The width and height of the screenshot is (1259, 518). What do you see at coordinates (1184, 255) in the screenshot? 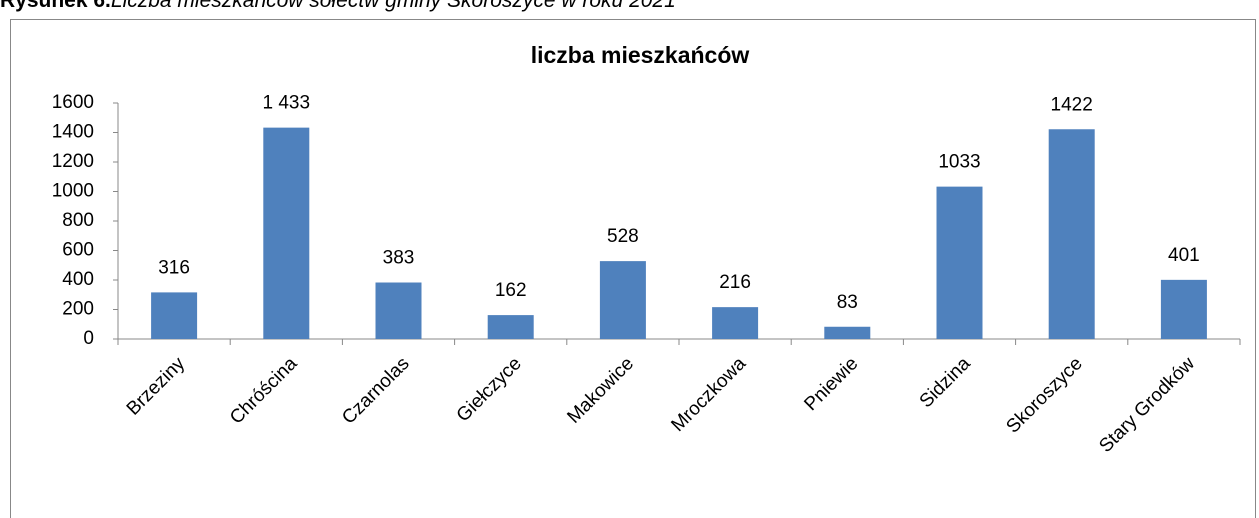
I see `value-label: 401` at bounding box center [1184, 255].